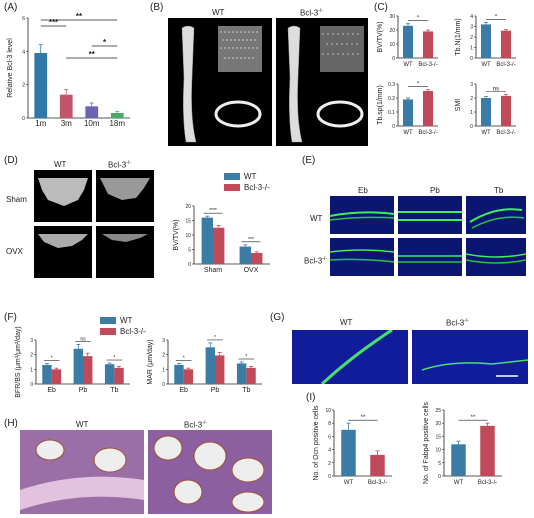 This screenshot has width=534, height=518. Describe the element at coordinates (471, 99) in the screenshot. I see `chart-c4-ytick-label: 2` at that location.